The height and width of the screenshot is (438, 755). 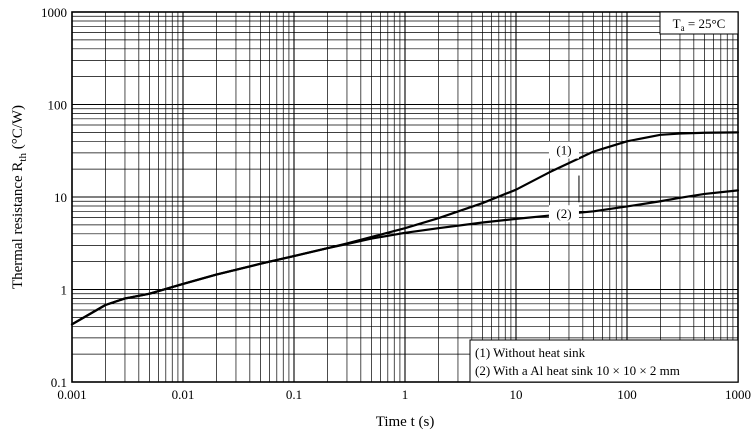 I want to click on x-tick-label: 0.01, so click(x=183, y=394).